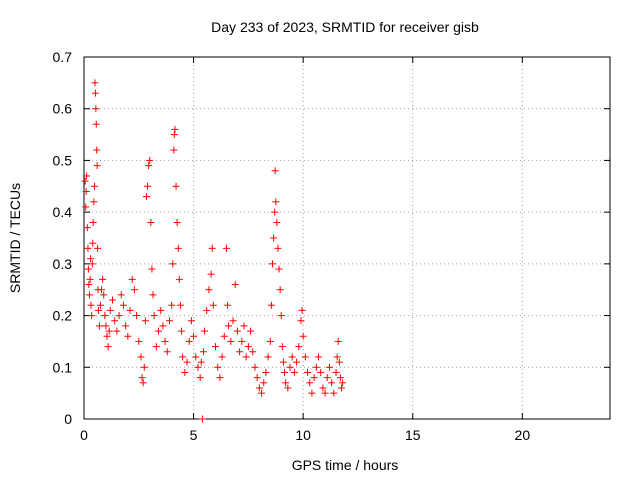 The width and height of the screenshot is (640, 480). What do you see at coordinates (345, 465) in the screenshot?
I see `x-axis-title: GPS time / hours` at bounding box center [345, 465].